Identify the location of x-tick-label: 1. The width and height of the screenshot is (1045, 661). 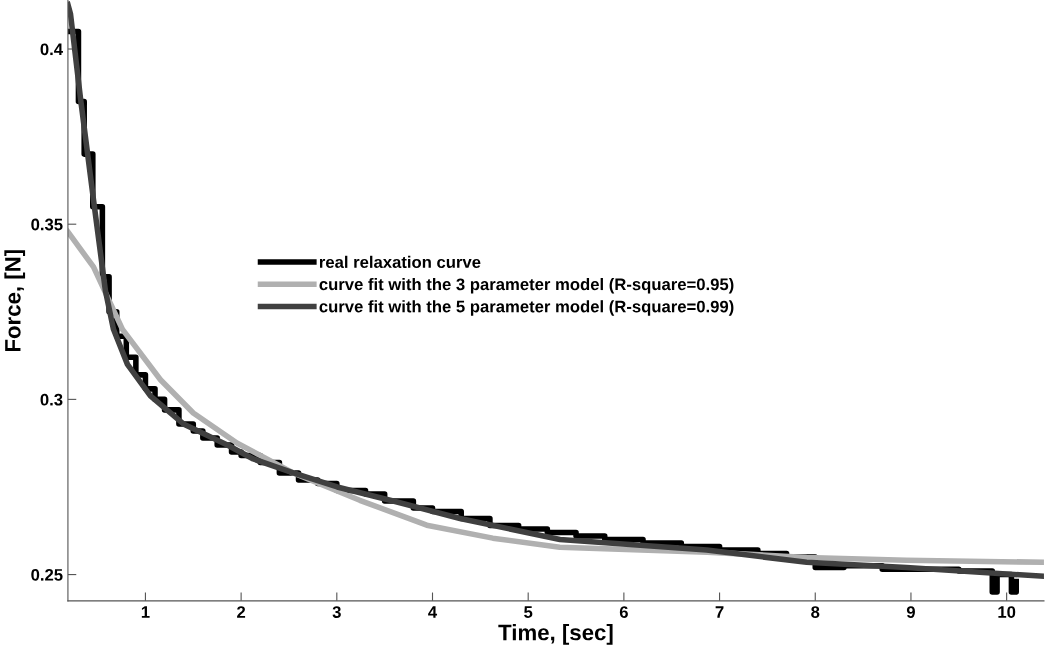
(145, 612).